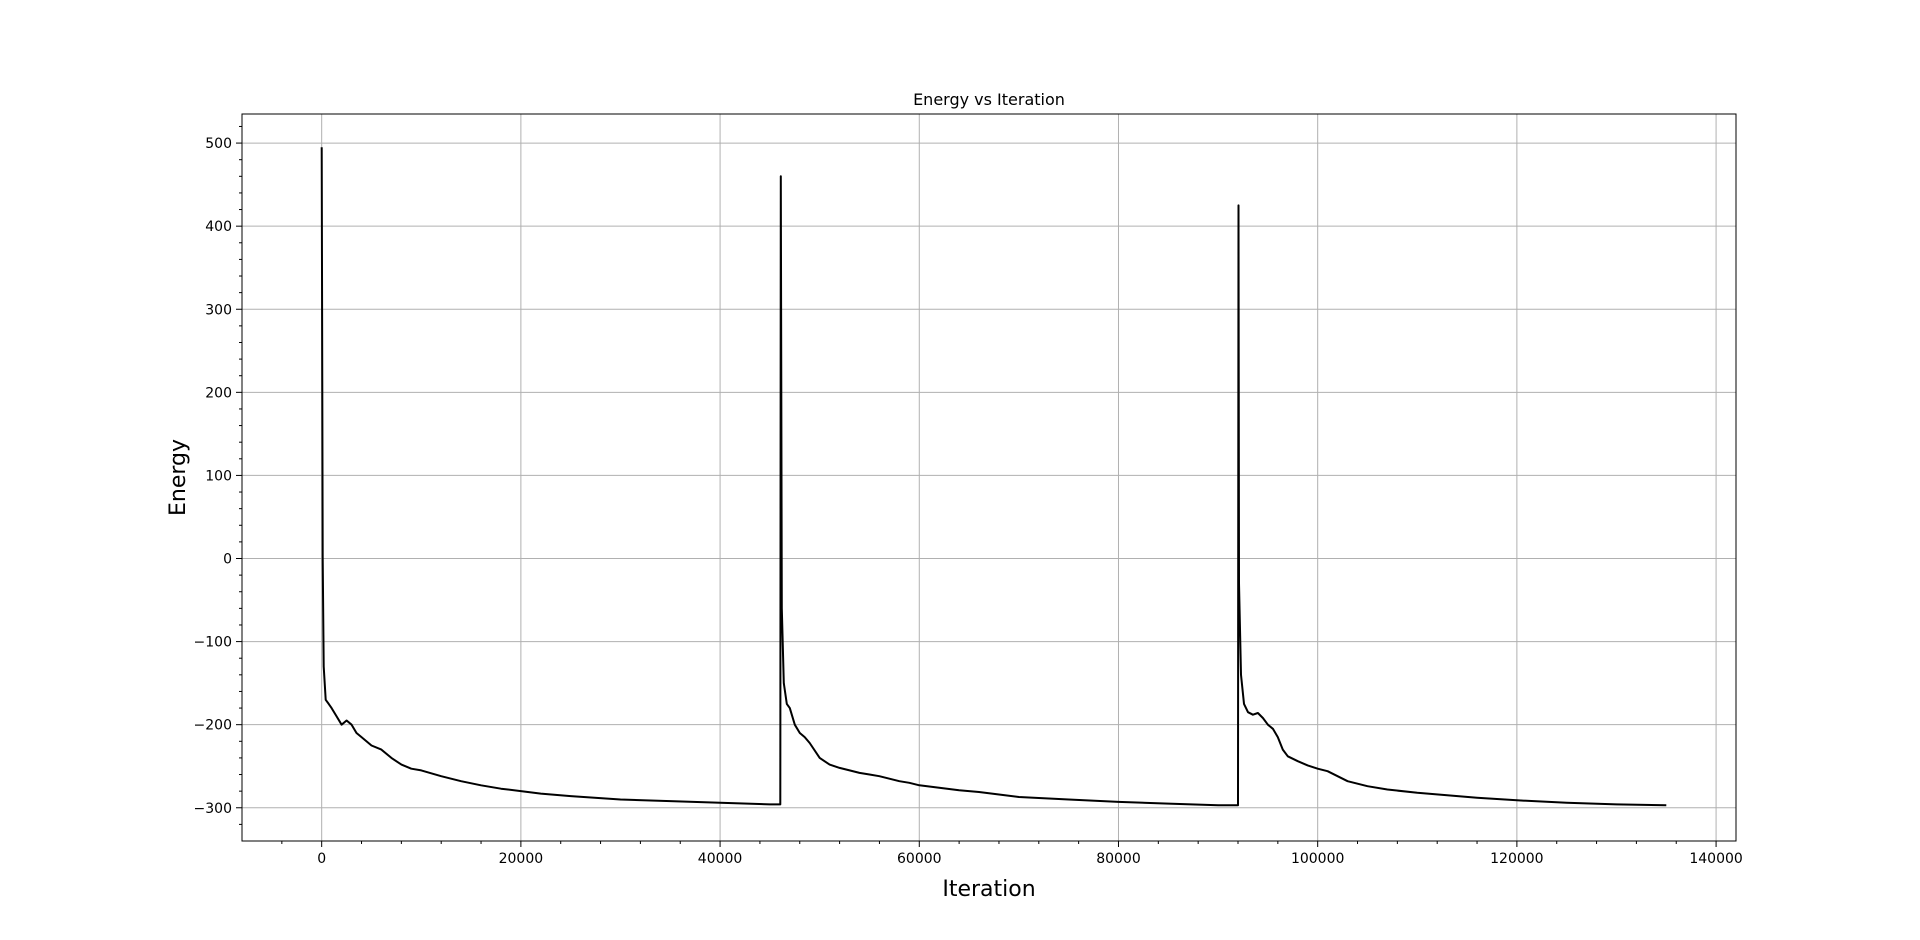 The height and width of the screenshot is (940, 1920). I want to click on y-tick-label: 300, so click(218, 310).